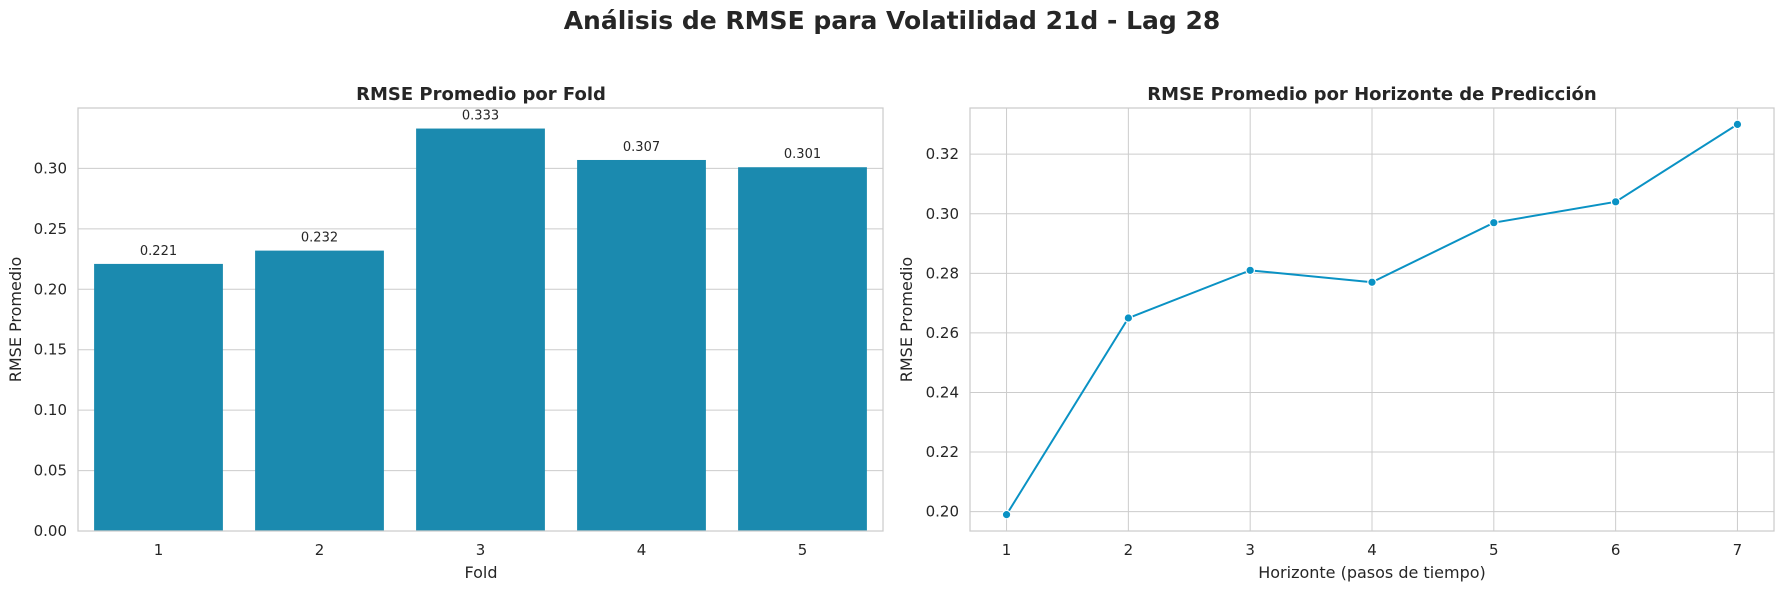 This screenshot has height=590, width=1784. What do you see at coordinates (942, 154) in the screenshot?
I see `line-ytick-label: 0.32` at bounding box center [942, 154].